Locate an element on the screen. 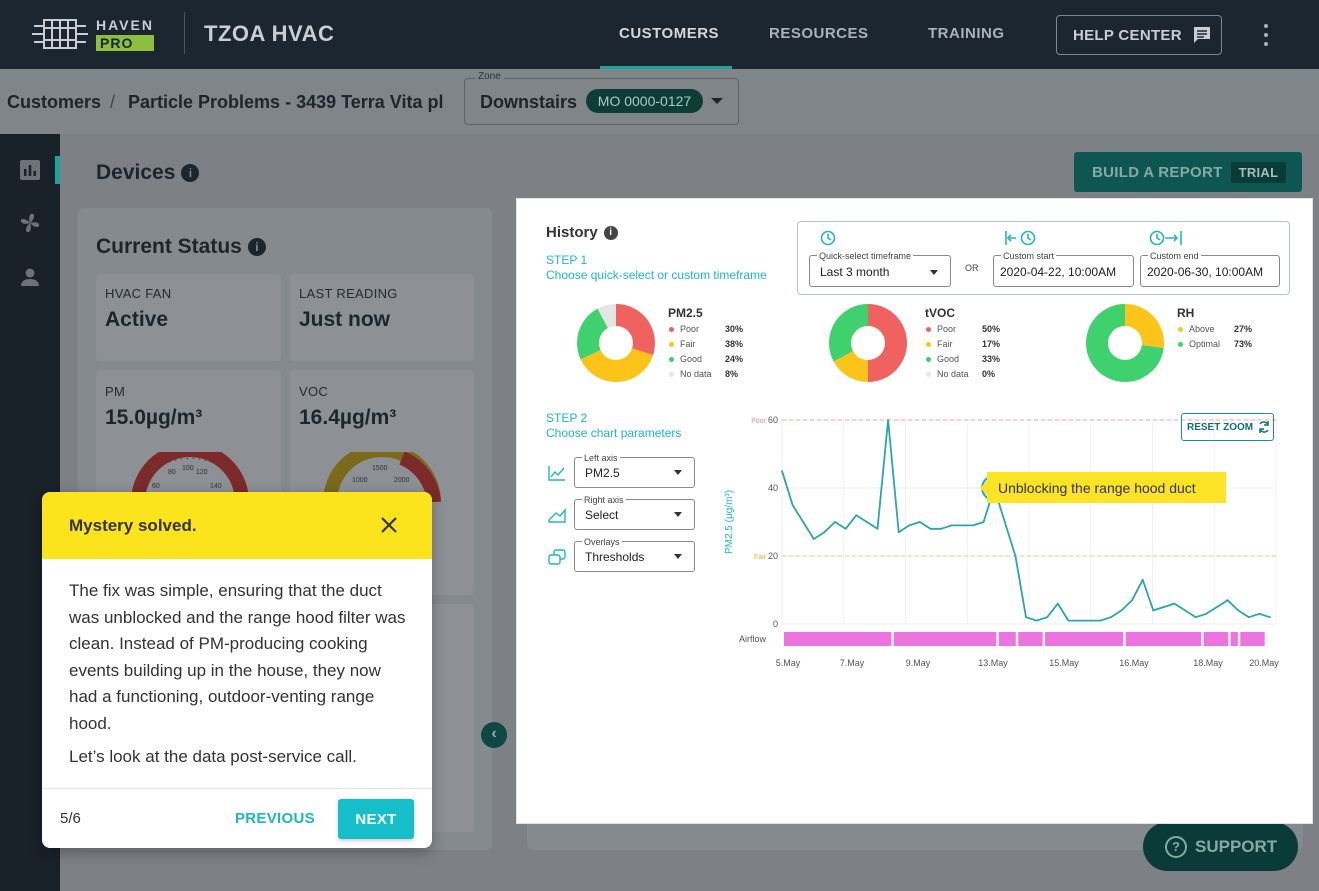 The width and height of the screenshot is (1319, 891). rh-donut-chart is located at coordinates (1125, 343).